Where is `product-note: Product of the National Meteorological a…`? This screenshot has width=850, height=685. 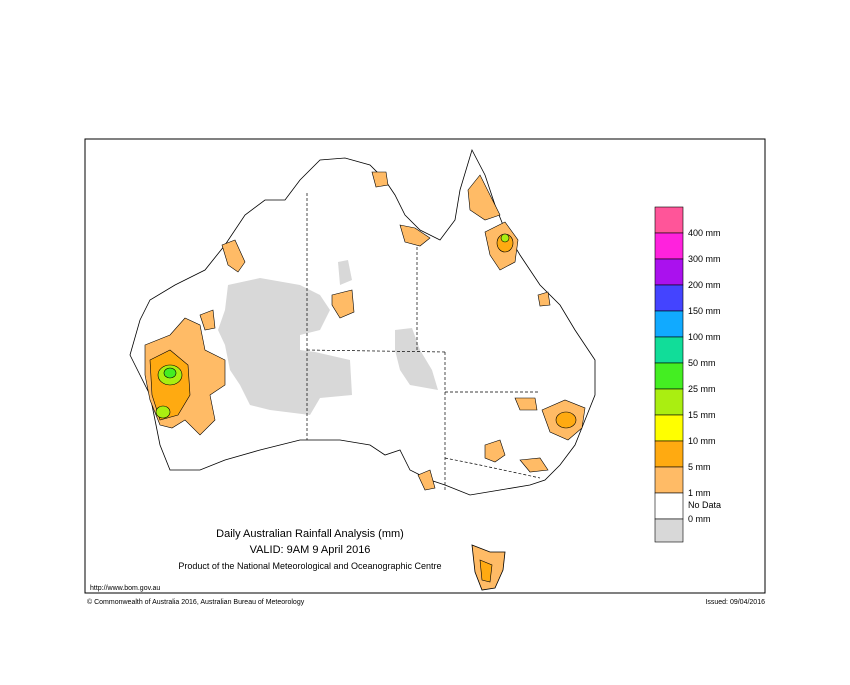 product-note: Product of the National Meteorological a… is located at coordinates (309, 566).